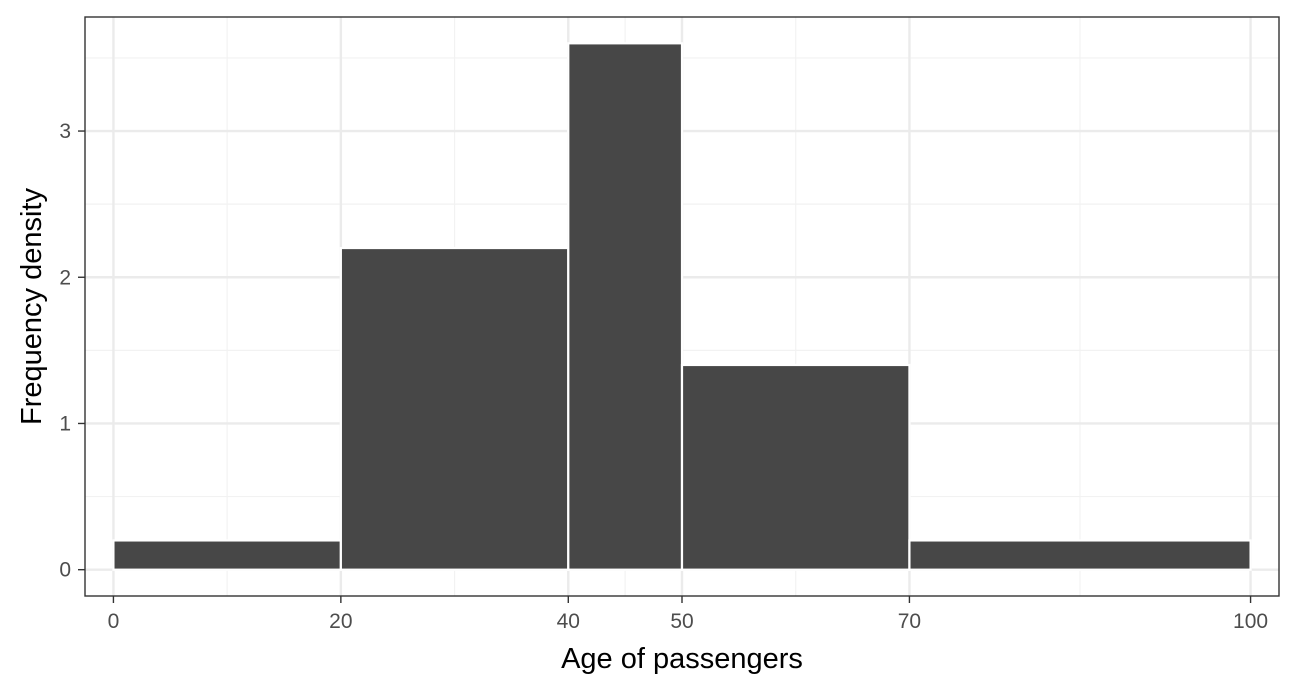 The height and width of the screenshot is (696, 1296). What do you see at coordinates (65, 570) in the screenshot?
I see `y-tick-label: 0` at bounding box center [65, 570].